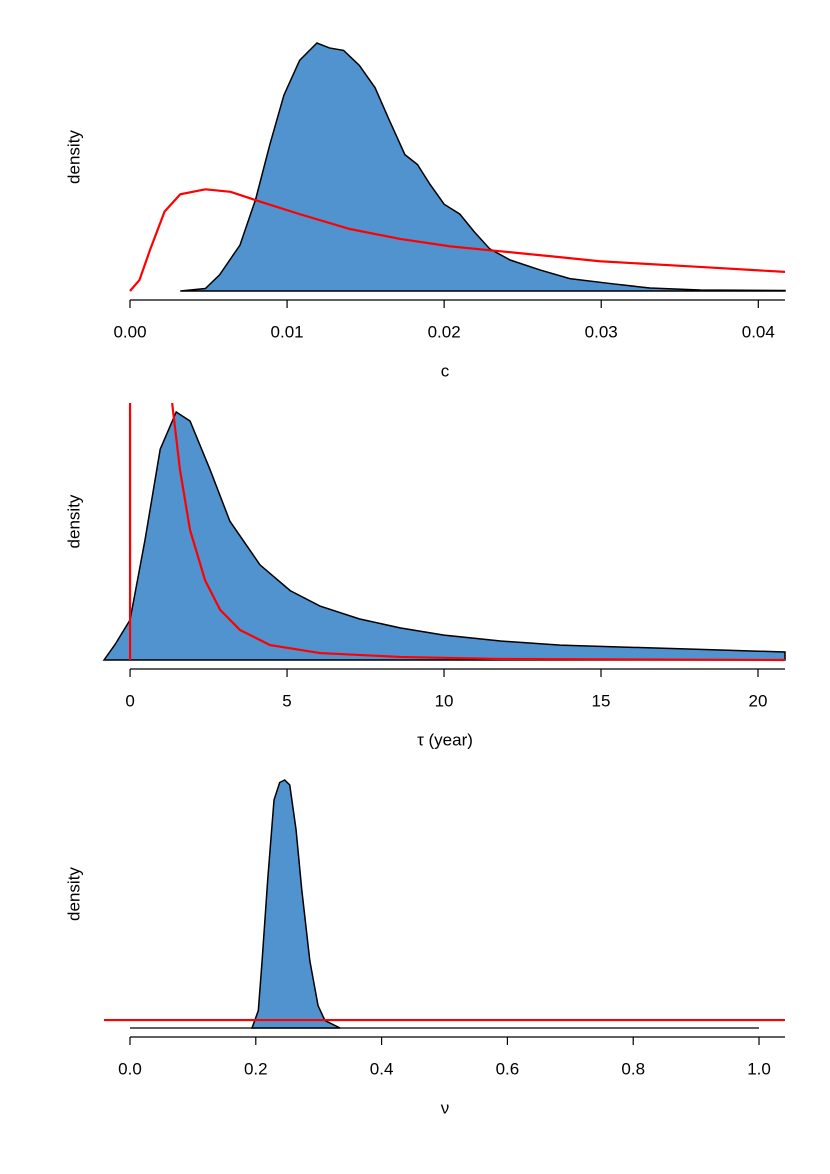  I want to click on x-tick-label: 0.03, so click(601, 331).